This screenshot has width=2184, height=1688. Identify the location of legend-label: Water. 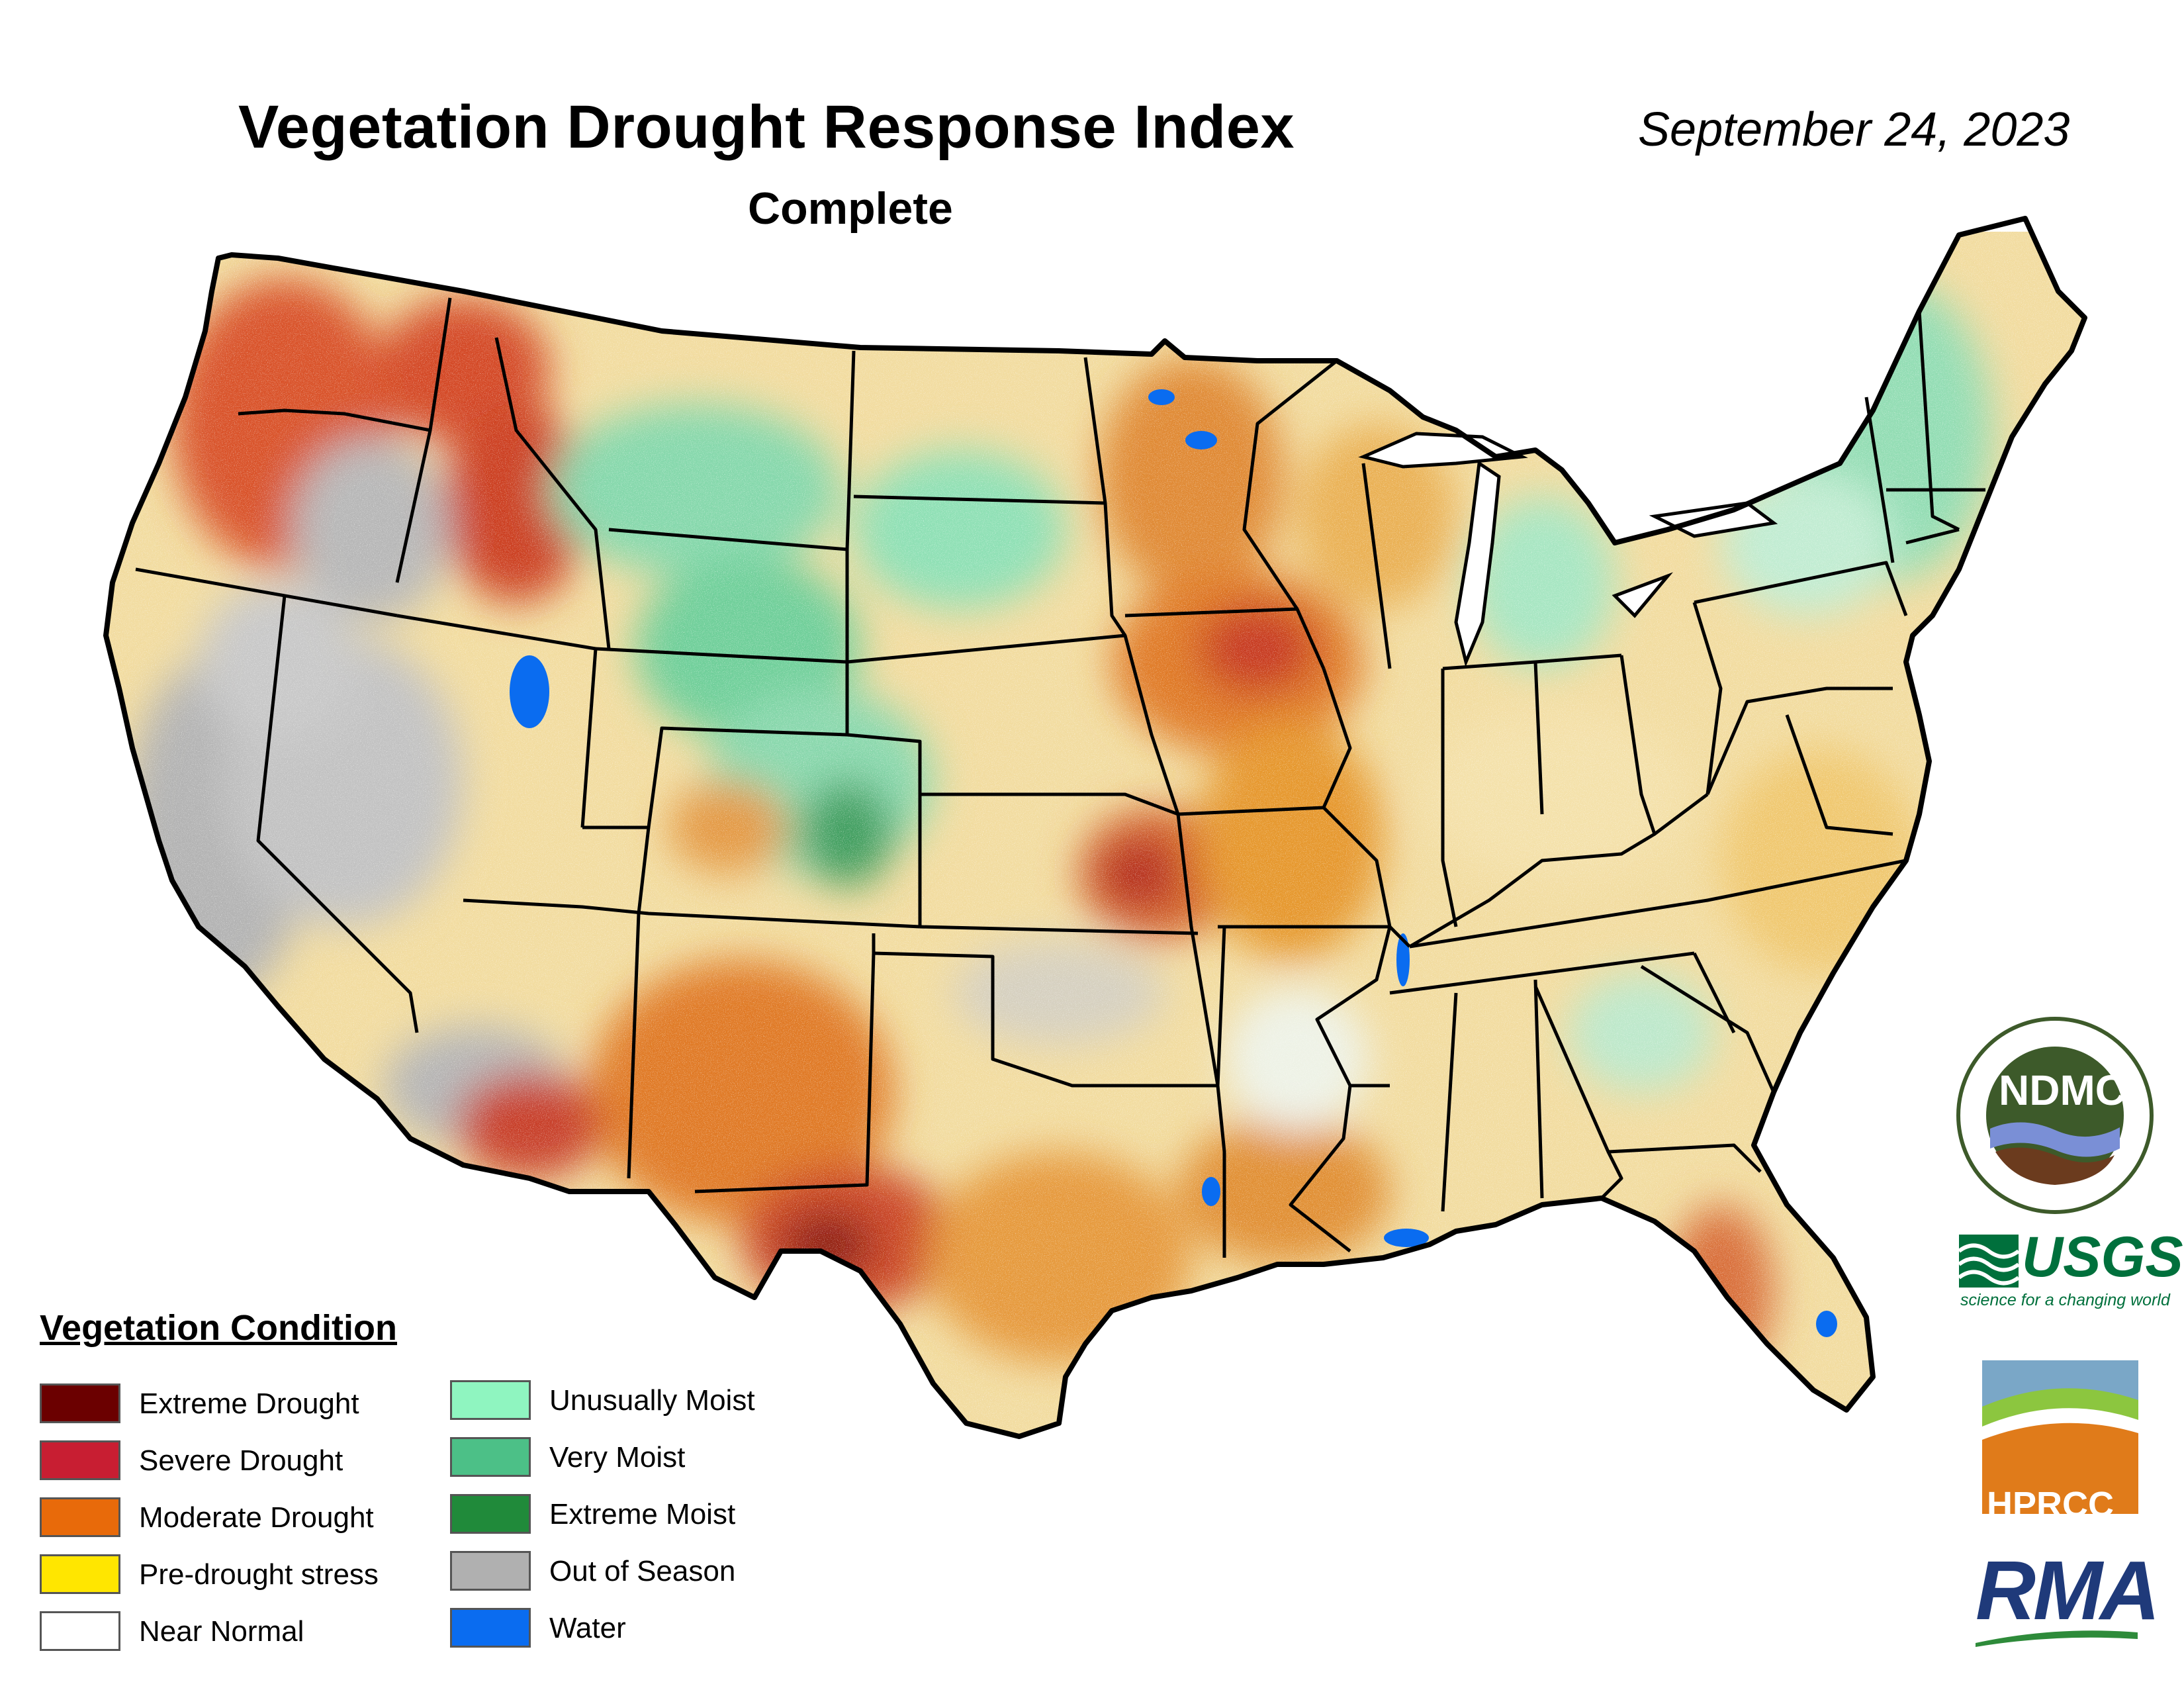
(587, 1628).